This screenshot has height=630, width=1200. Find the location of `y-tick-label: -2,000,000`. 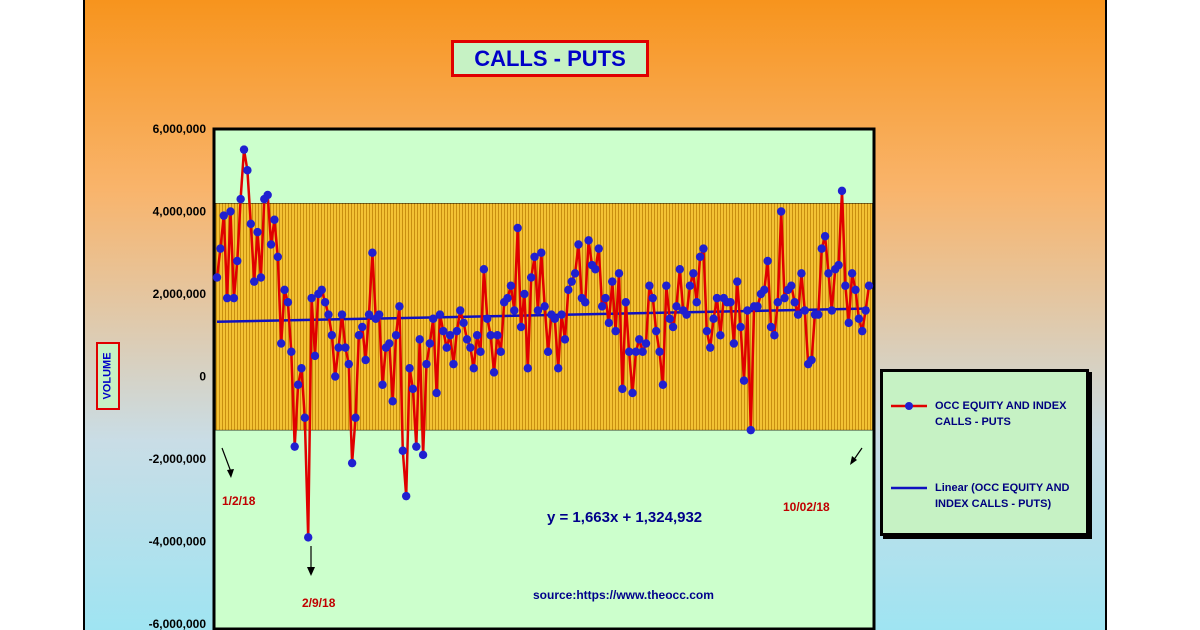

y-tick-label: -2,000,000 is located at coordinates (178, 459).